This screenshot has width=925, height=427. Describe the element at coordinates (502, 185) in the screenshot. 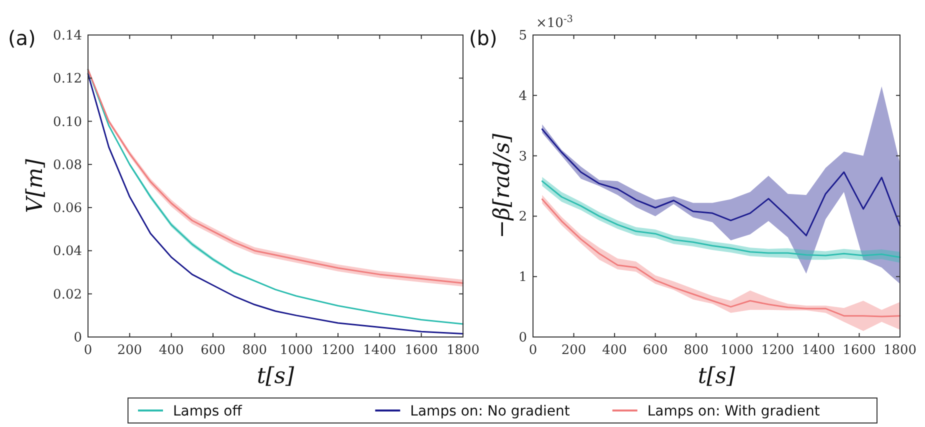

I see `y-axis-title: −β[rad/s]` at that location.